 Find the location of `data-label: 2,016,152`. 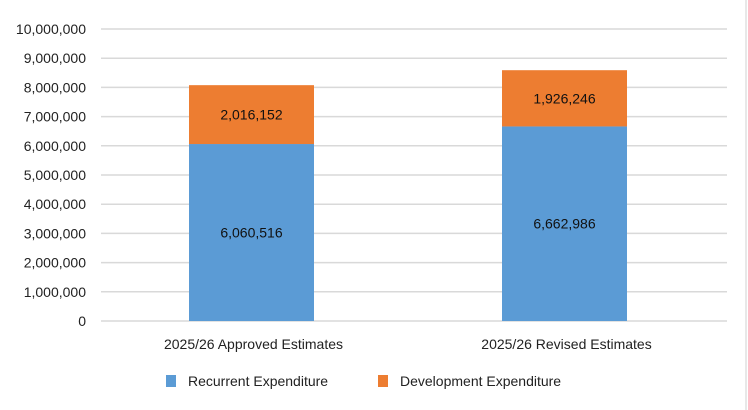

data-label: 2,016,152 is located at coordinates (251, 115).